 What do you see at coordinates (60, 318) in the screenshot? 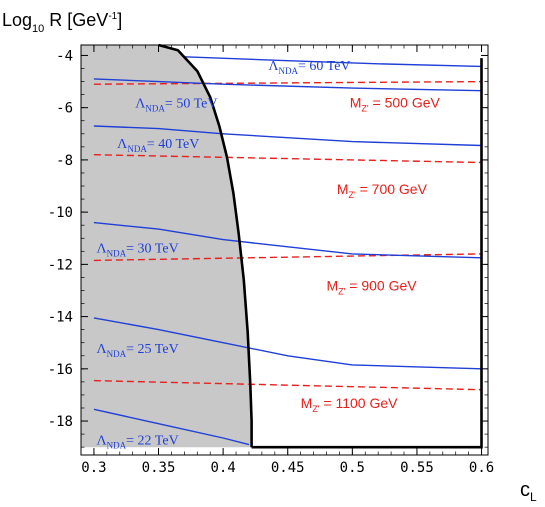
I see `y-tick-label: -14` at bounding box center [60, 318].